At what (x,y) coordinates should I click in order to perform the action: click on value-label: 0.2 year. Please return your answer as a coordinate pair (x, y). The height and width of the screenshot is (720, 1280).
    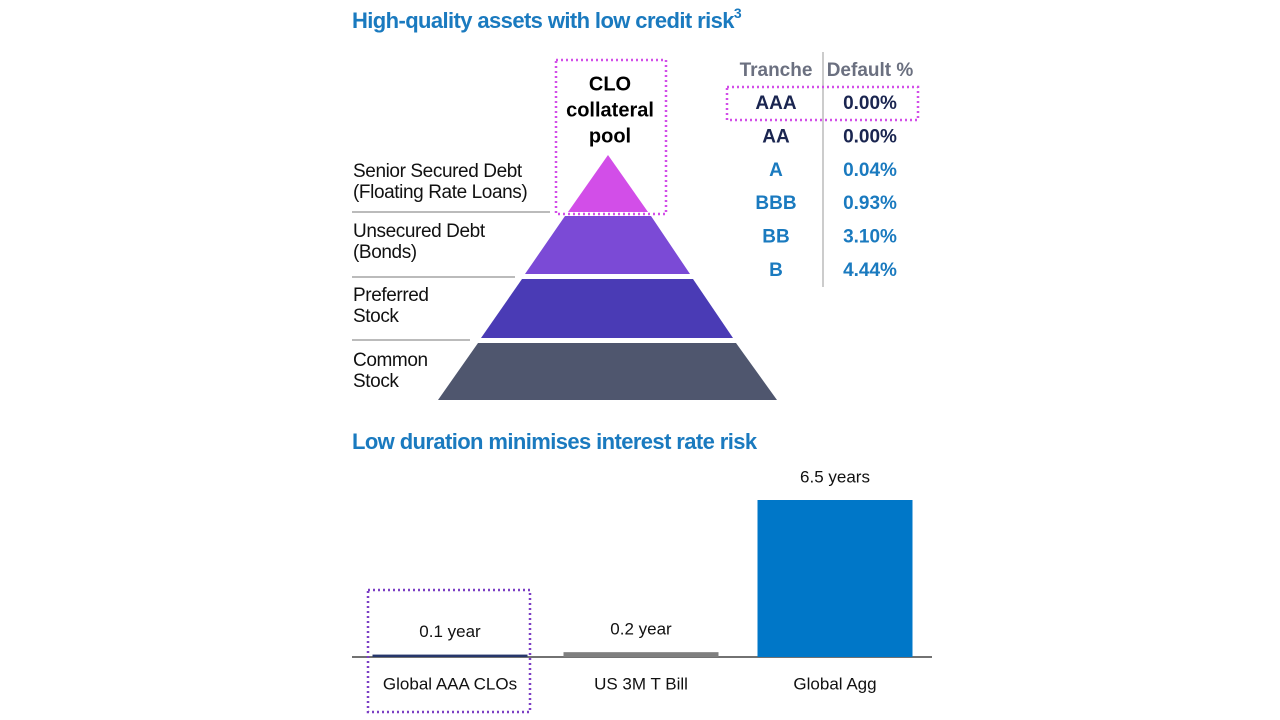
    Looking at the image, I should click on (641, 629).